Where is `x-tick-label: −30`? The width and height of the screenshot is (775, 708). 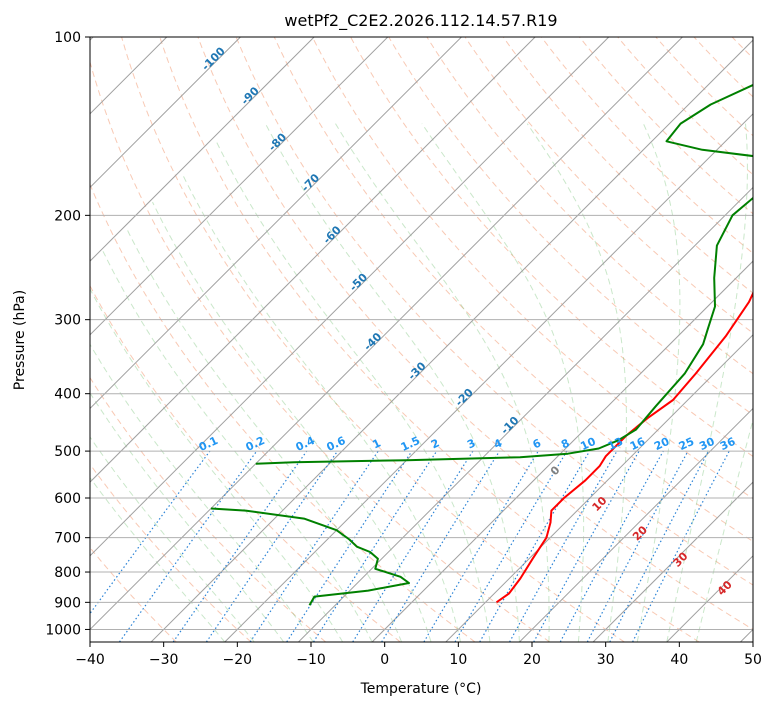 x-tick-label: −30 is located at coordinates (164, 660).